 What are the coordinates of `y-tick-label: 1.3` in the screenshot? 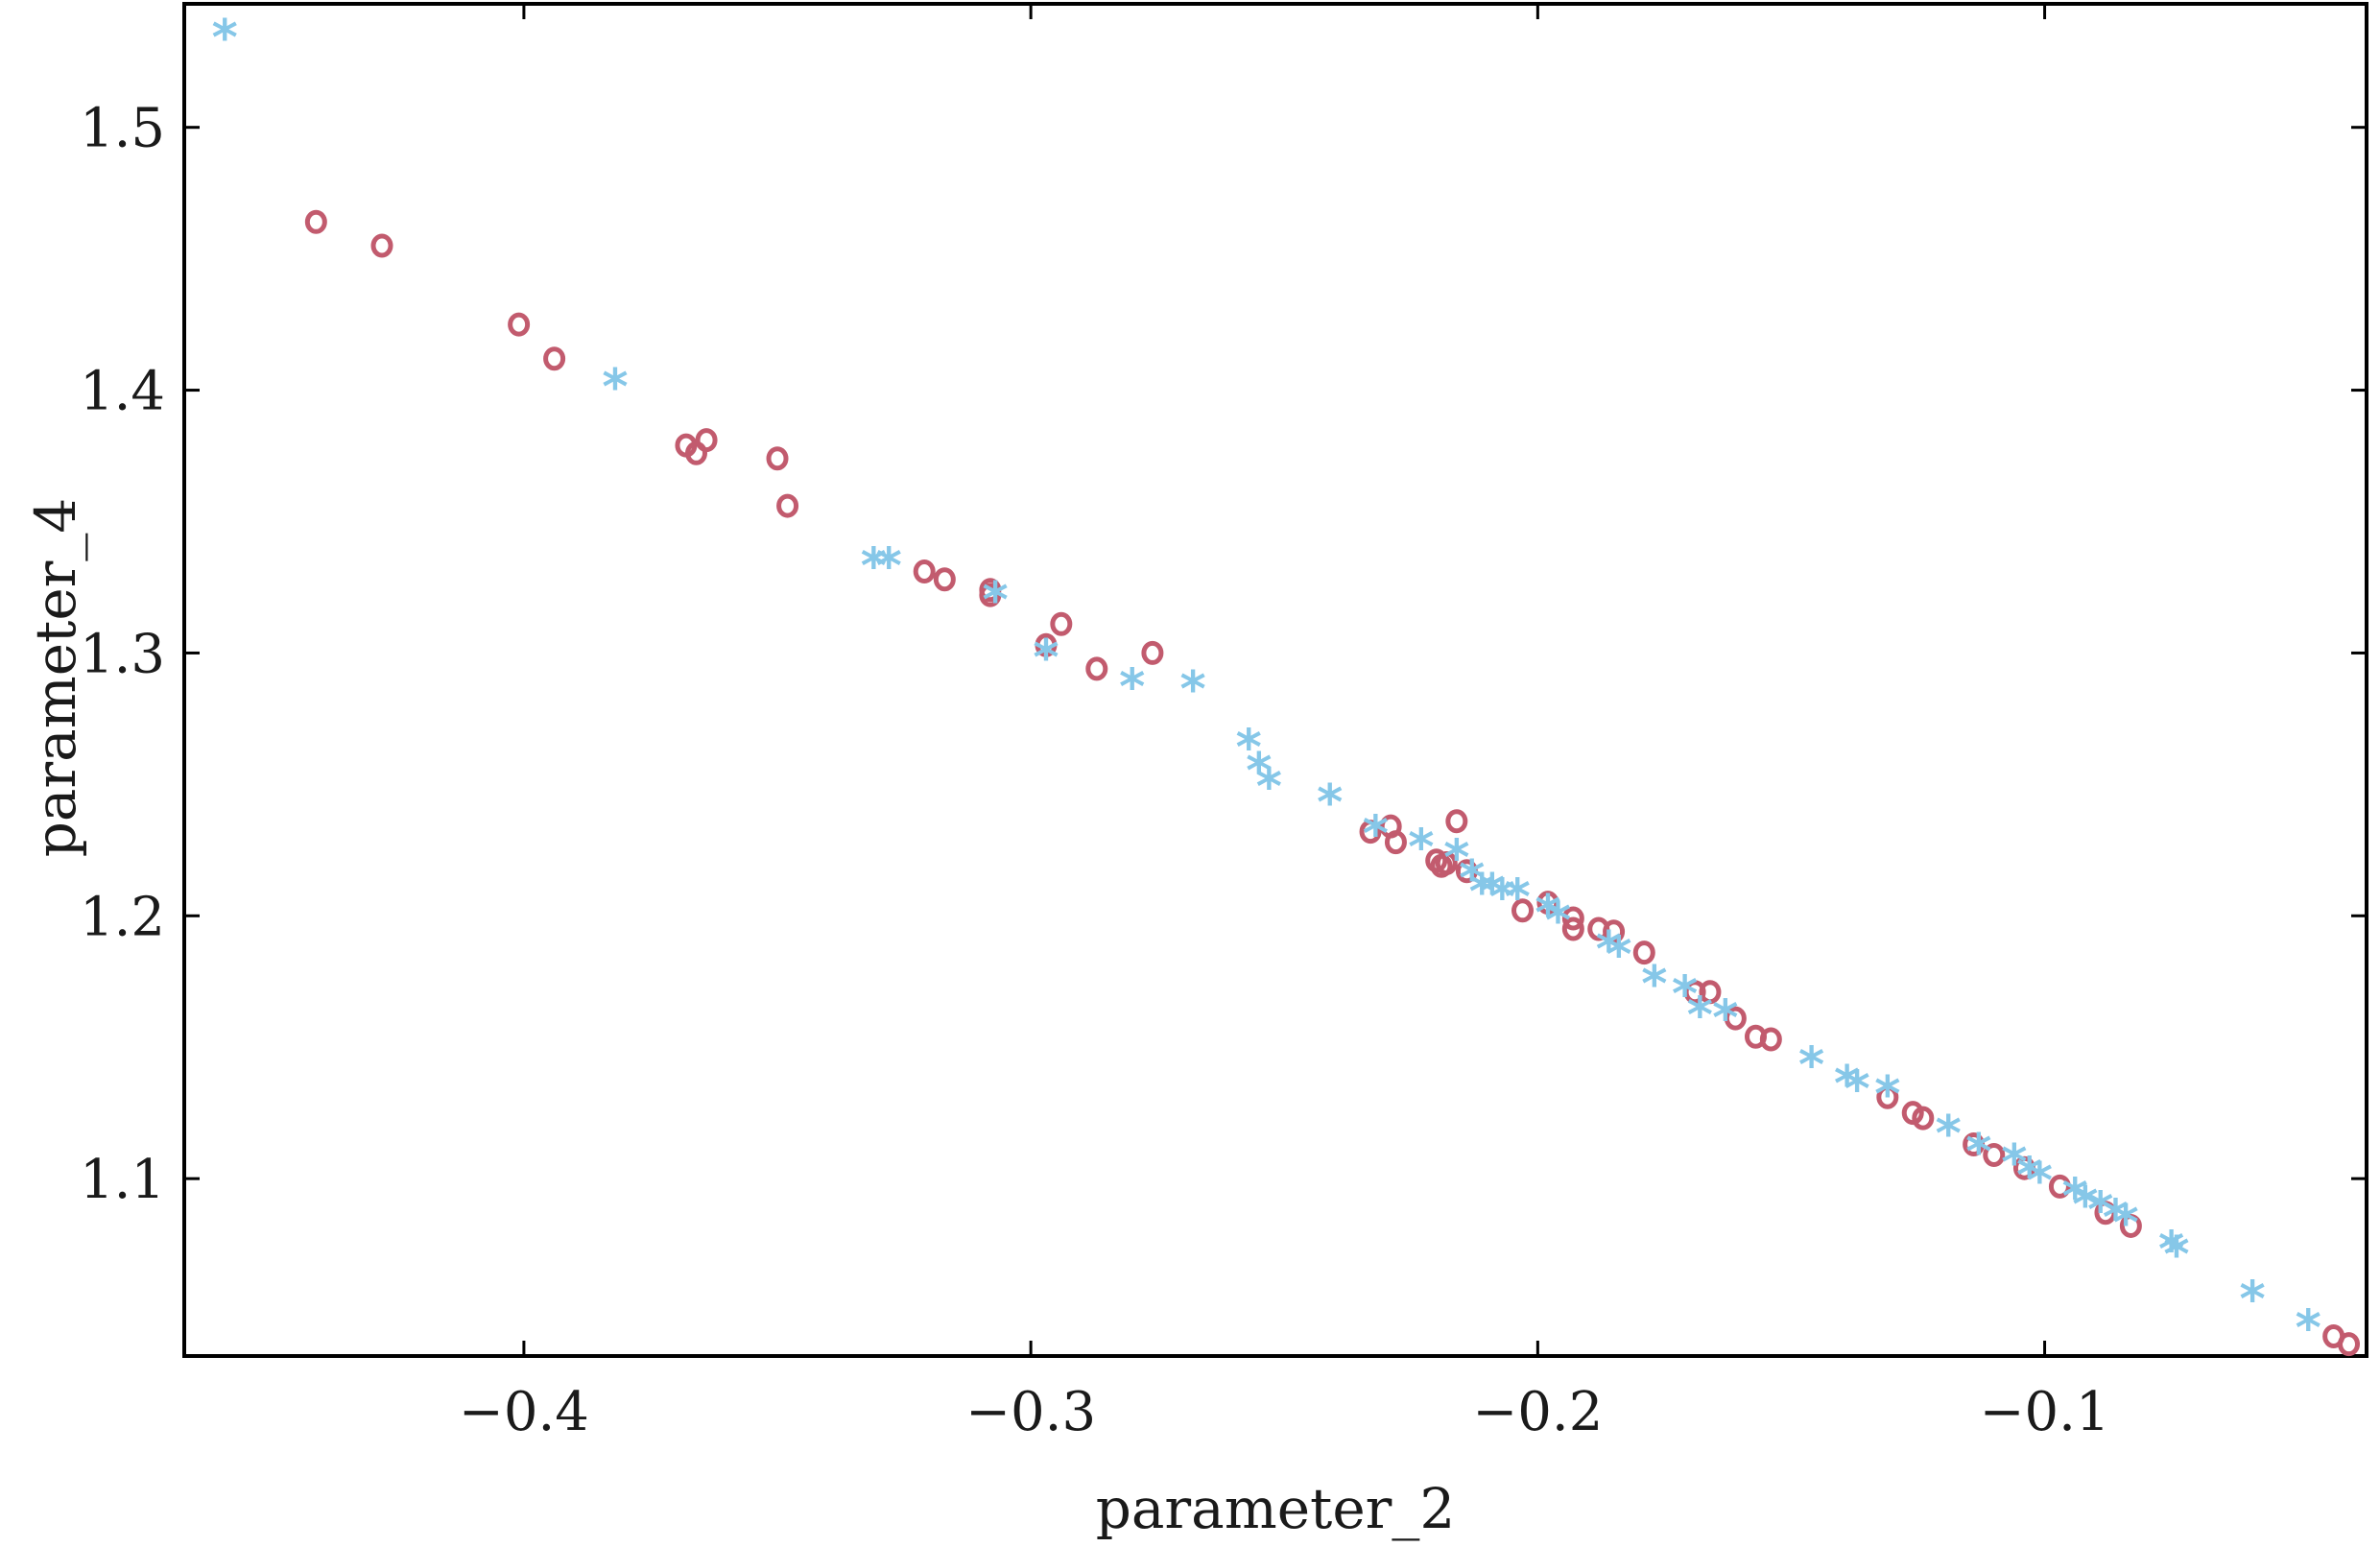 It's located at (123, 654).